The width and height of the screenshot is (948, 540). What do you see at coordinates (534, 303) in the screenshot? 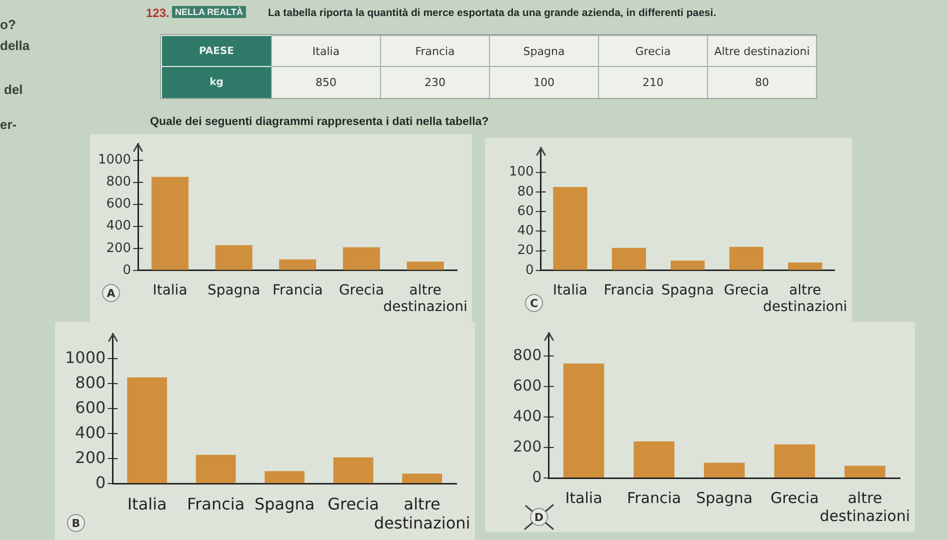
I see `text: C` at bounding box center [534, 303].